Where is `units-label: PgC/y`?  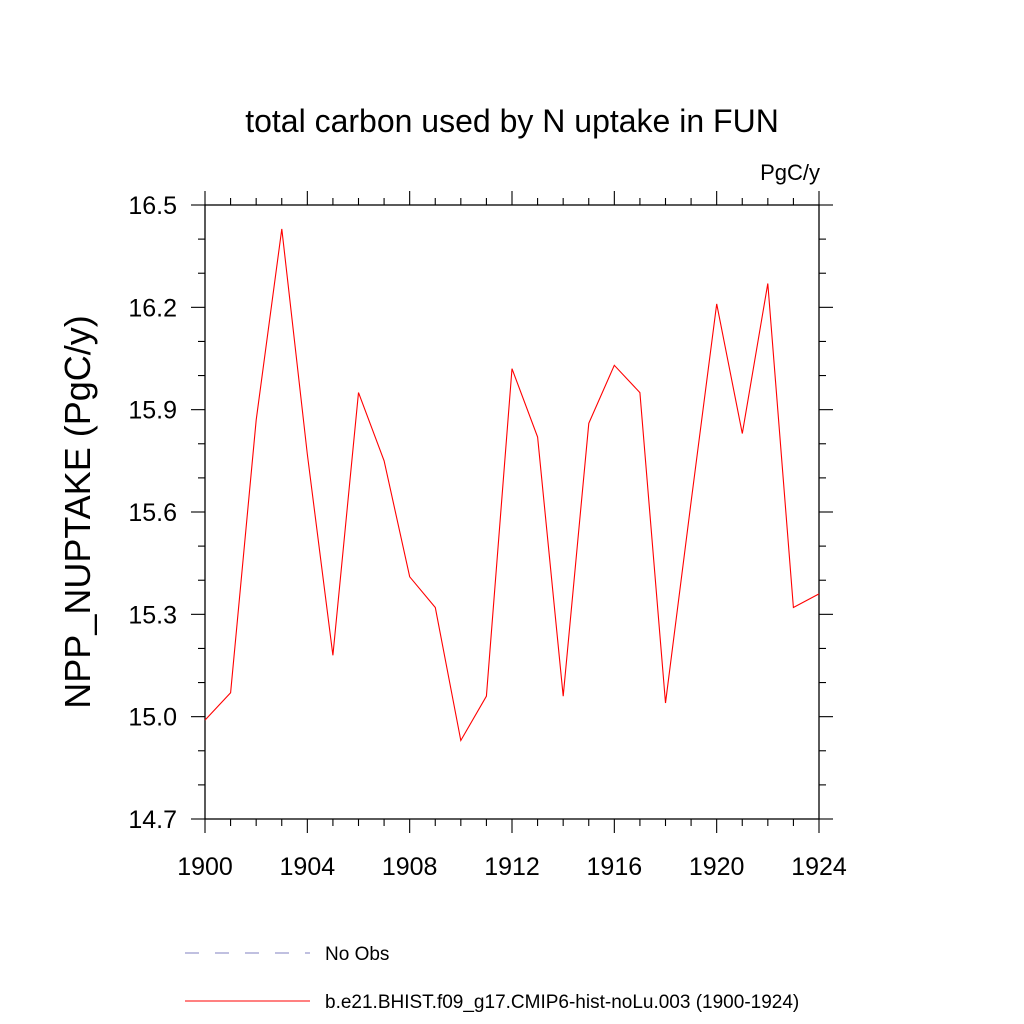
units-label: PgC/y is located at coordinates (790, 172).